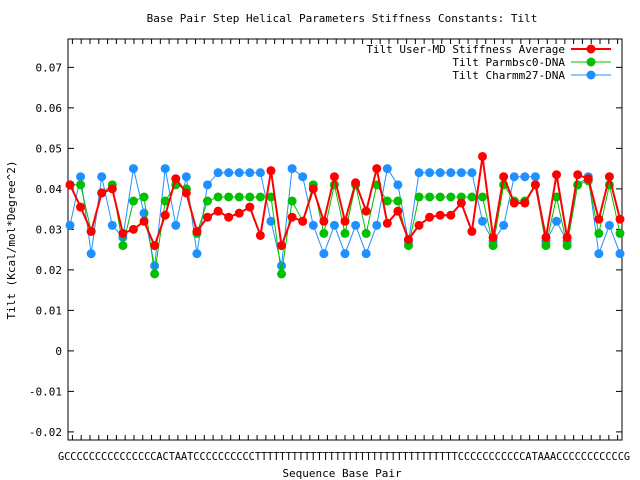 The height and width of the screenshot is (480, 640). I want to click on y-tick-label: 0.05, so click(49, 148).